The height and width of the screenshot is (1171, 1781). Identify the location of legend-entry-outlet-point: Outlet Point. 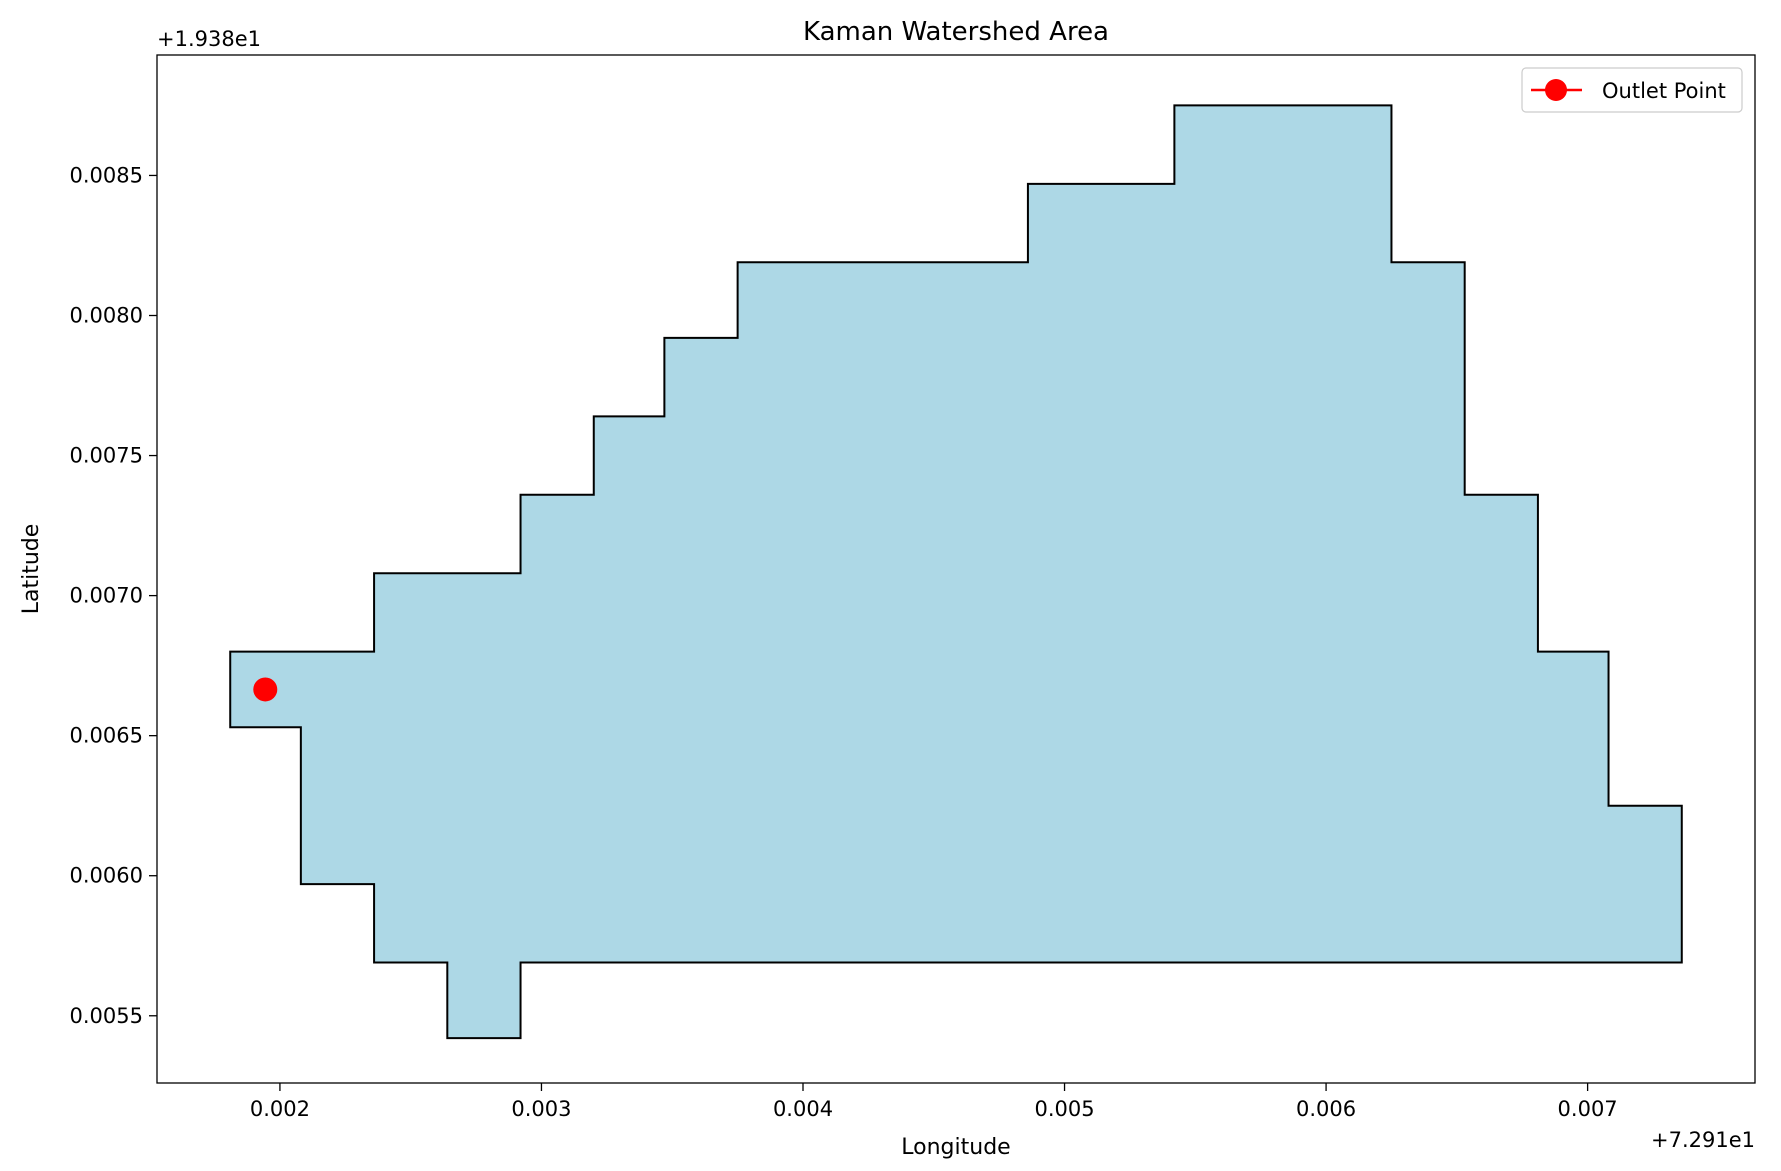
(1664, 91).